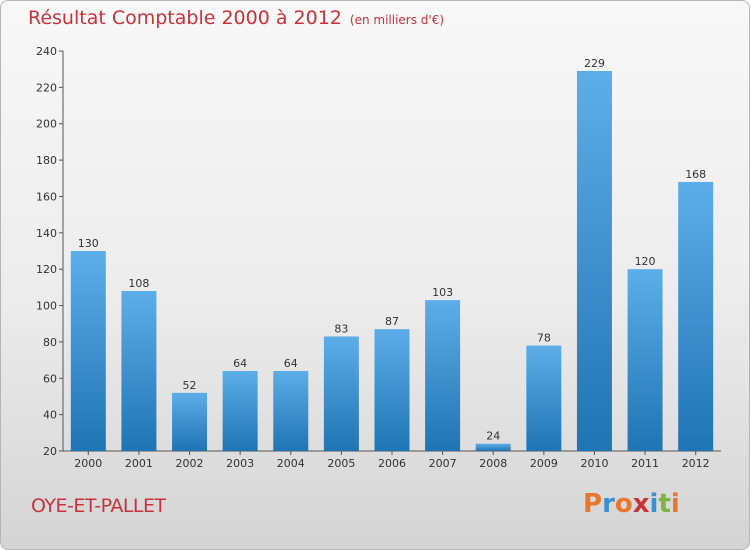 This screenshot has height=550, width=750. What do you see at coordinates (641, 504) in the screenshot?
I see `logo-letter: x` at bounding box center [641, 504].